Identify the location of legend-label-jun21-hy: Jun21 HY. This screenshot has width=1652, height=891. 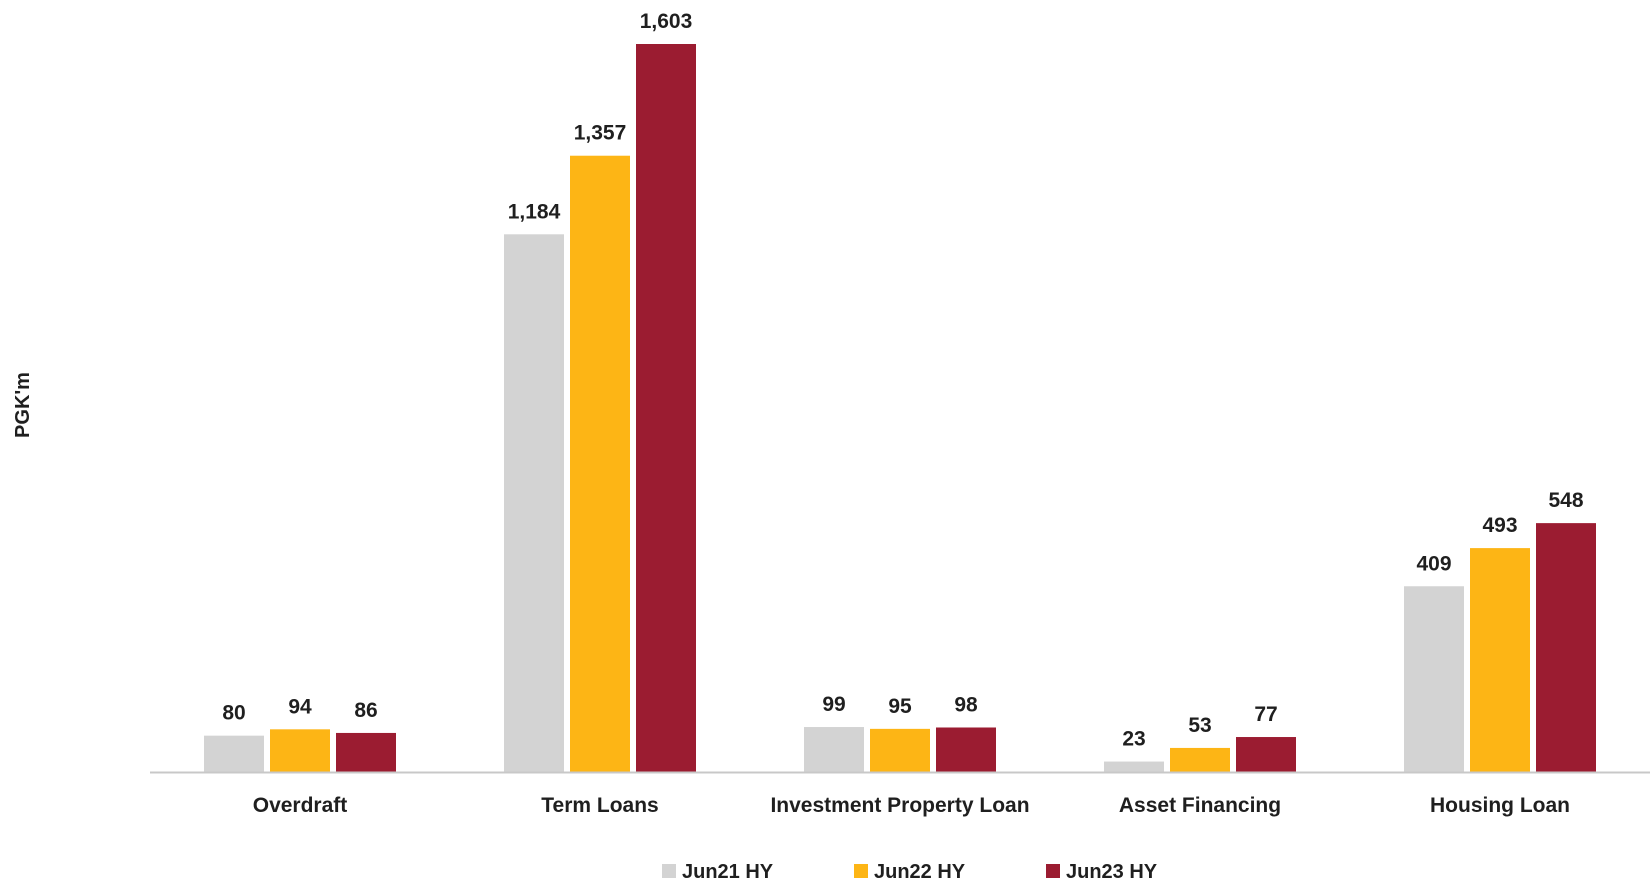
(728, 872).